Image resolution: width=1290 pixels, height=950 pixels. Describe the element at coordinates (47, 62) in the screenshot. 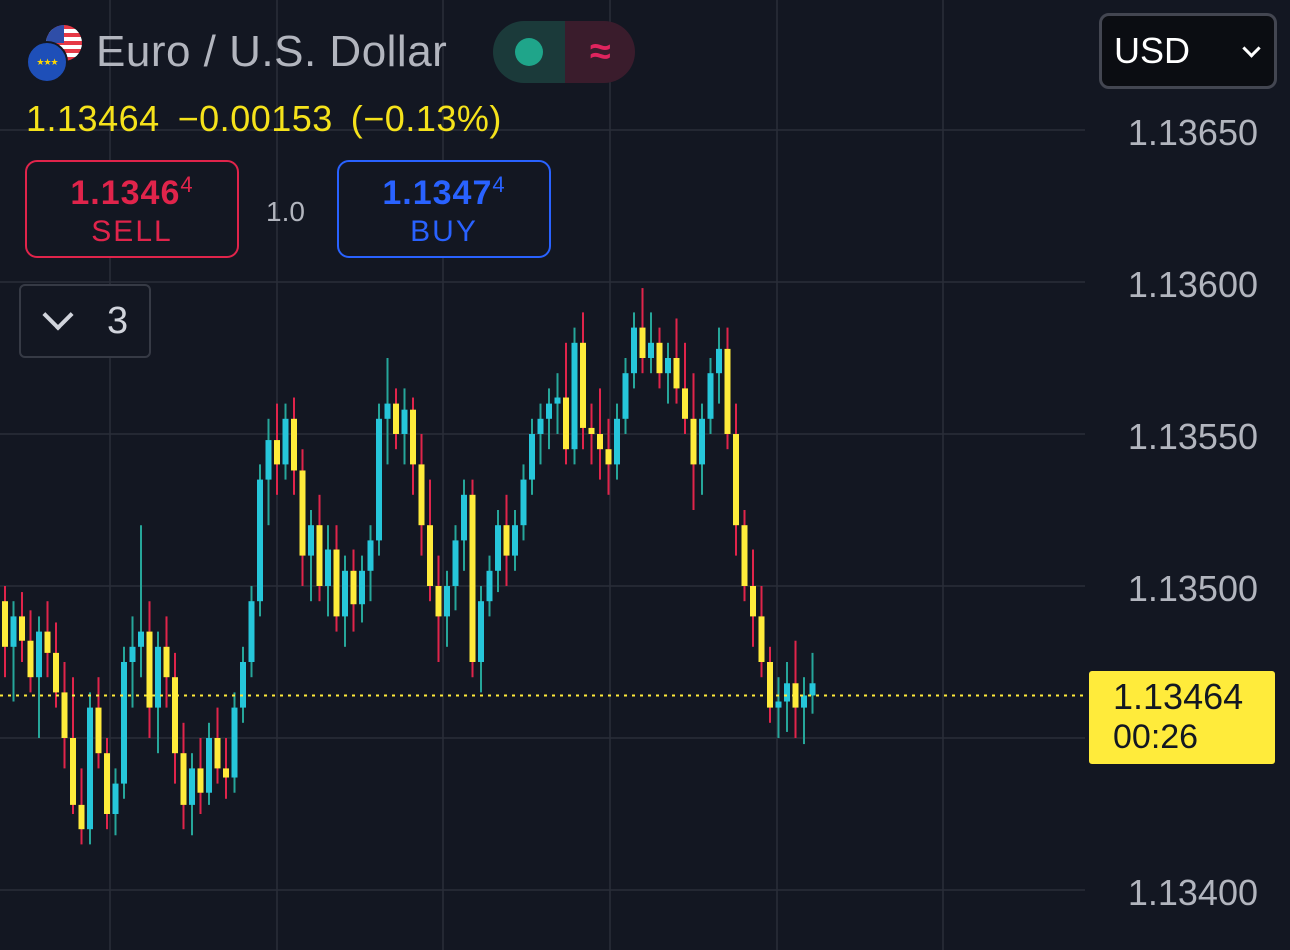

I see `eu-flag-icon: ★★★` at that location.